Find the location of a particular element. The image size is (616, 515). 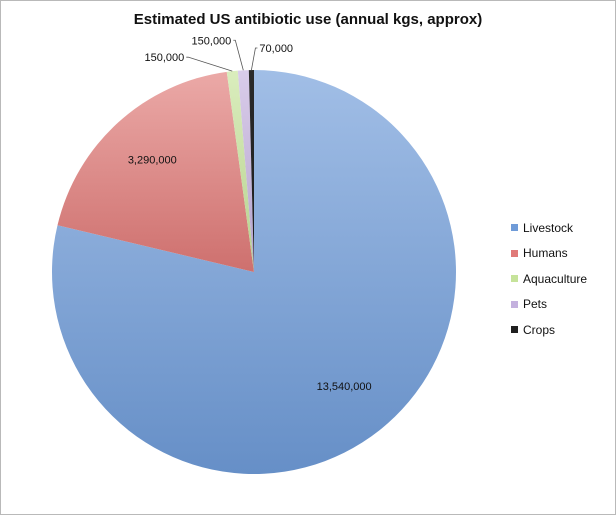

legend-label: Aquaculture is located at coordinates (555, 278).